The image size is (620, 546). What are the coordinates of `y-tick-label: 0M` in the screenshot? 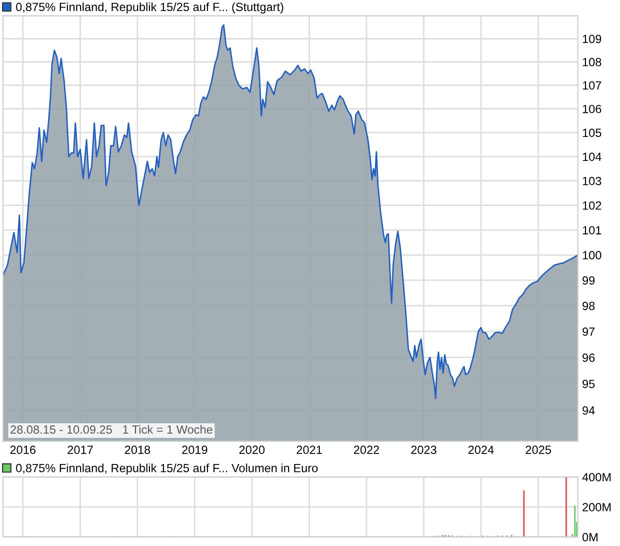 It's located at (590, 537).